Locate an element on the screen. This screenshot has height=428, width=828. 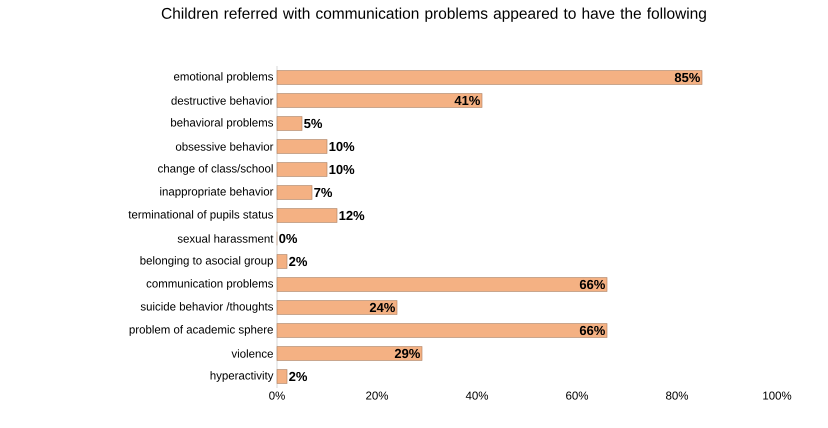
x-tick-label: 0% is located at coordinates (277, 396).